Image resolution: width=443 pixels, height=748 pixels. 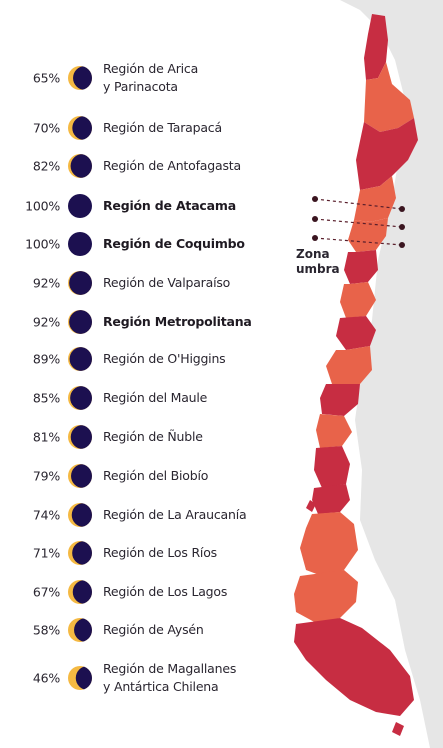 What do you see at coordinates (332, 467) in the screenshot?
I see `region-araucania` at bounding box center [332, 467].